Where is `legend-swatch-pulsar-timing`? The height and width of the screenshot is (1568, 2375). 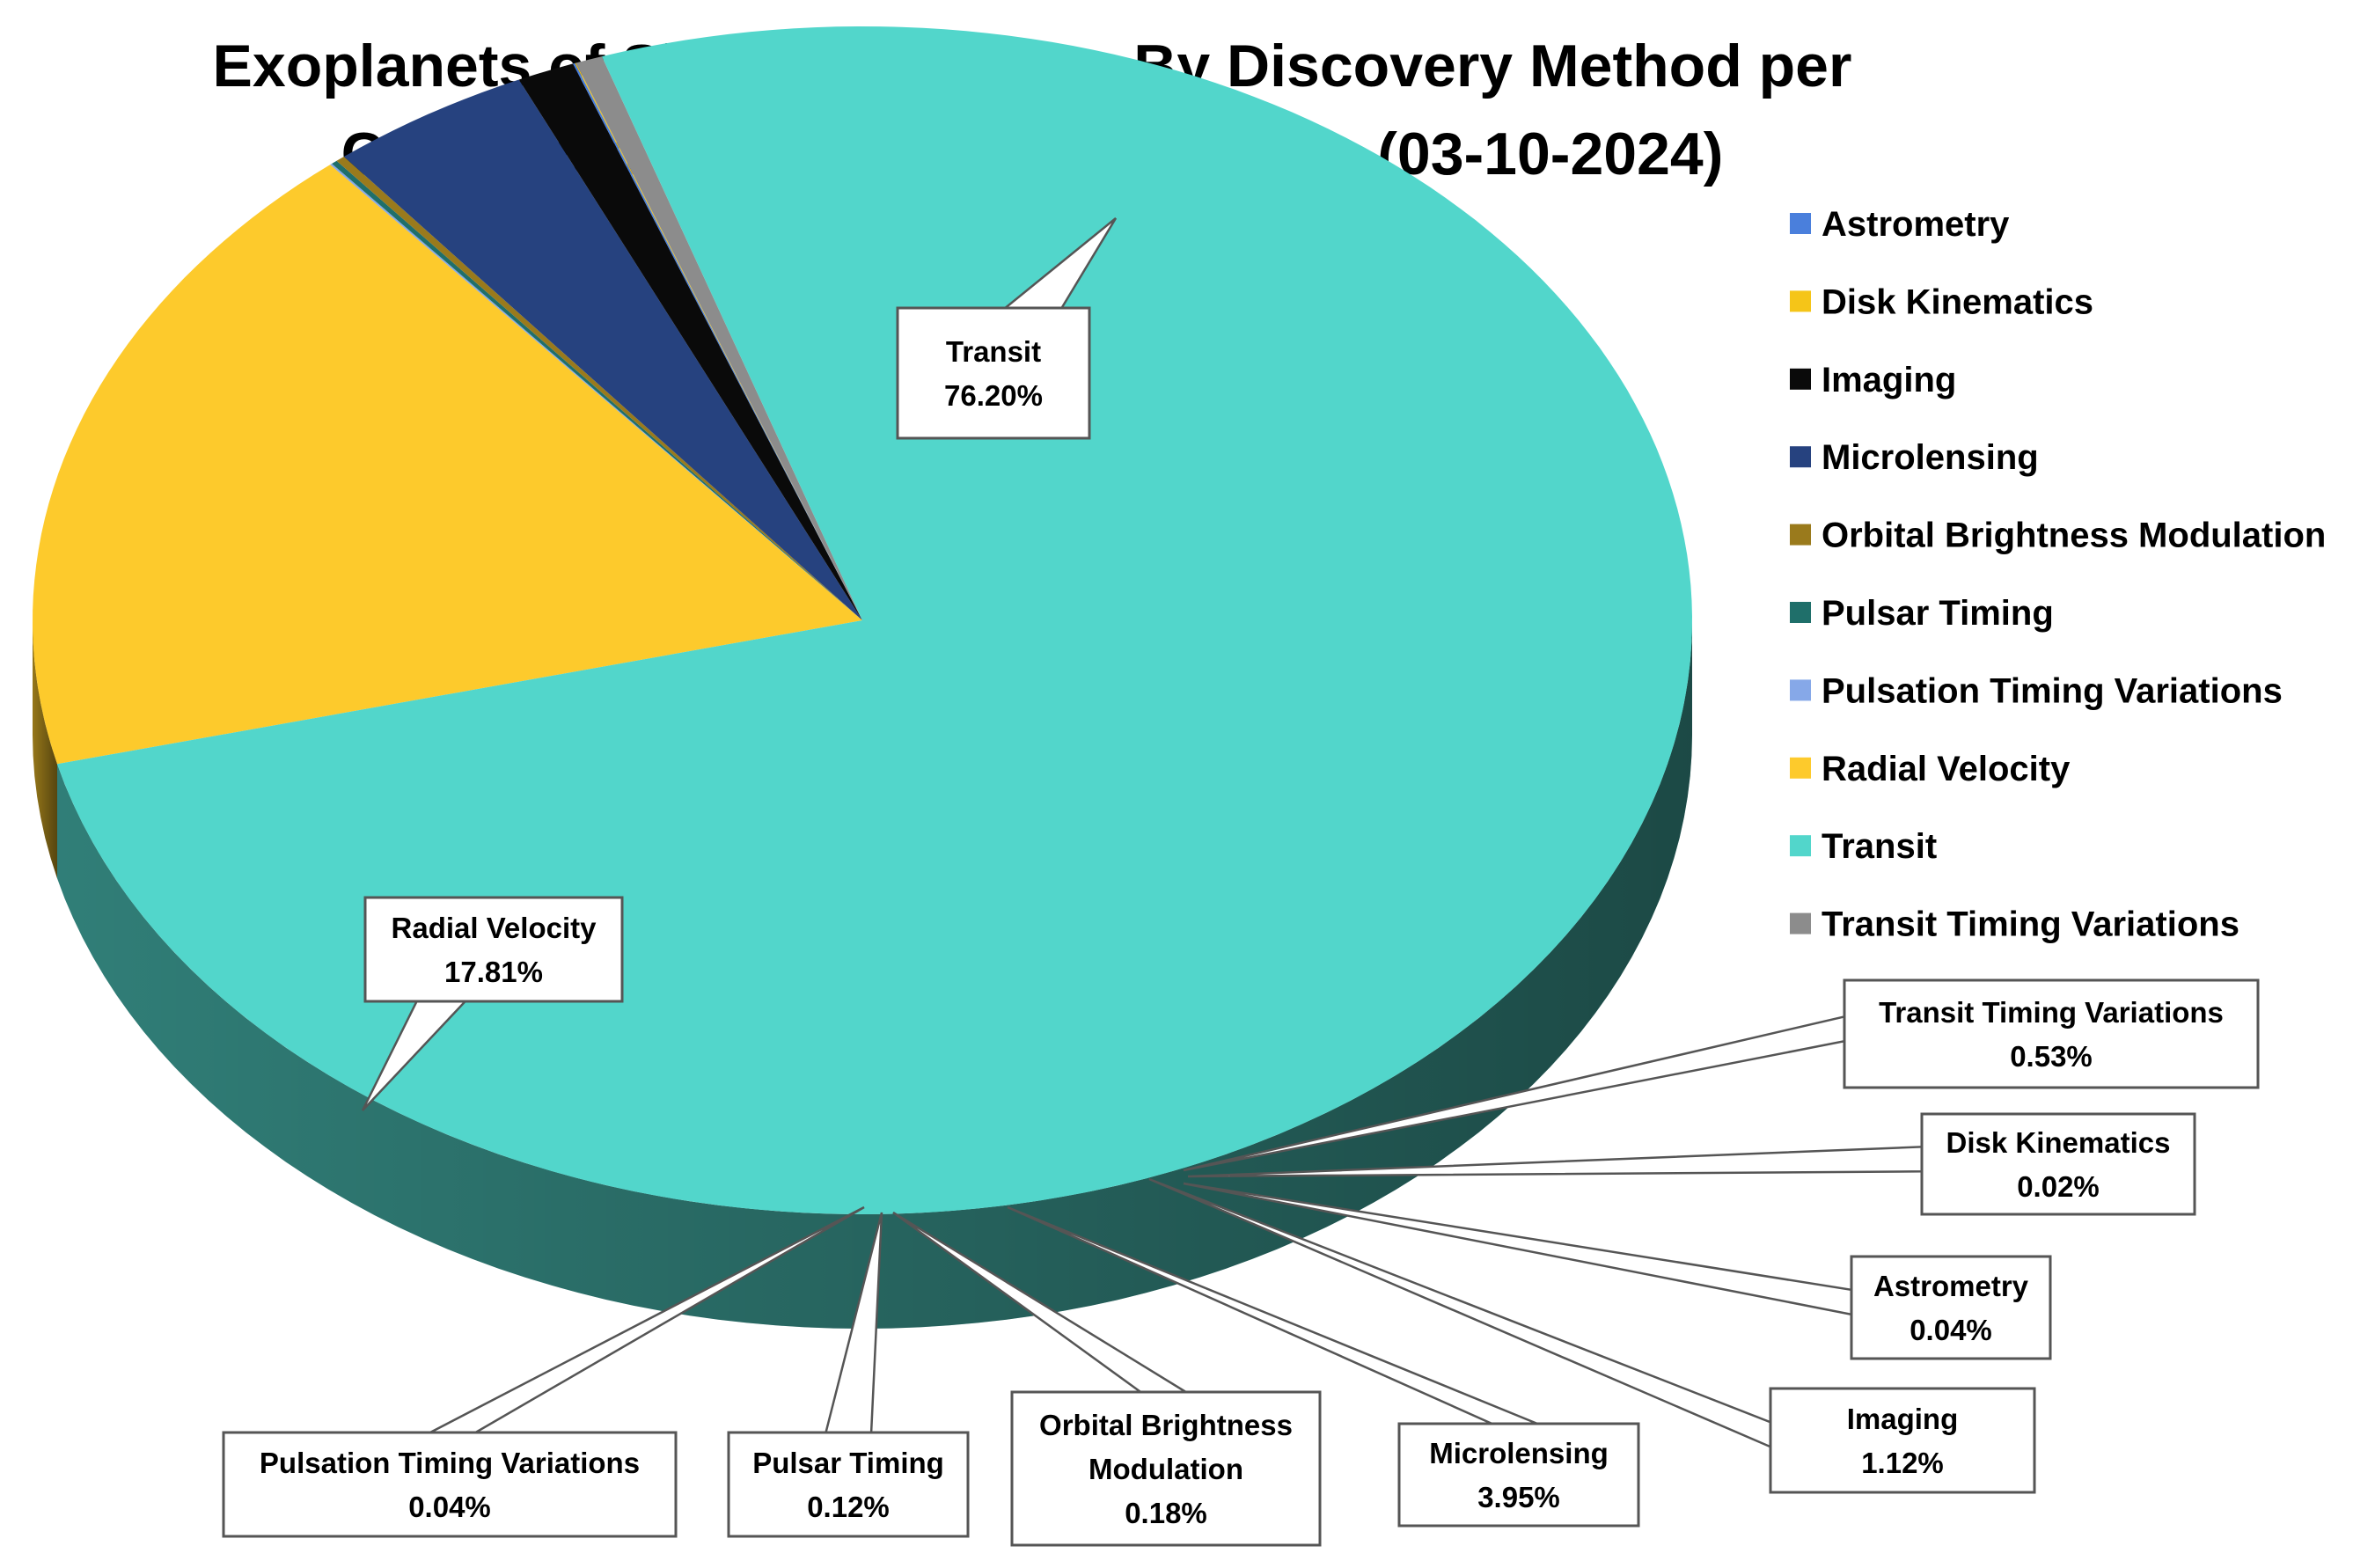
legend-swatch-pulsar-timing is located at coordinates (1800, 612).